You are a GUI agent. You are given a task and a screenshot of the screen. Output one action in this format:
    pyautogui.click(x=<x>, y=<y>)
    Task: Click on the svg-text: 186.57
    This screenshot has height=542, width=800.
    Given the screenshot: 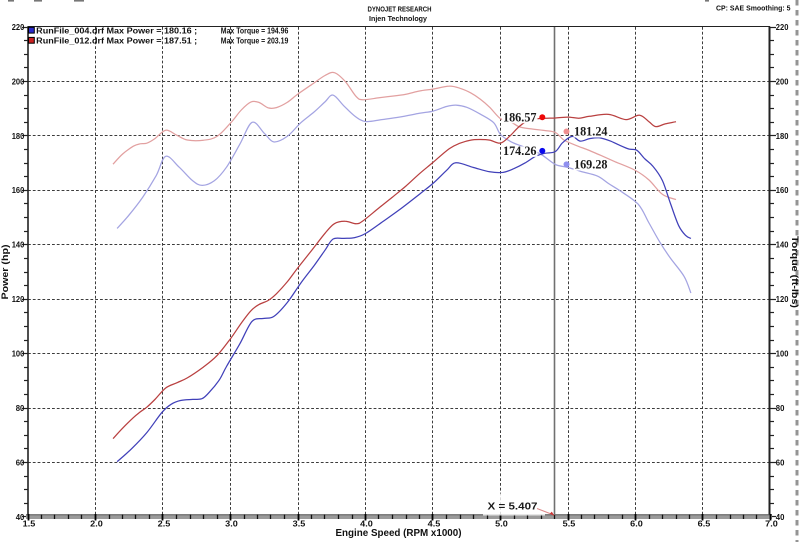 What is the action you would take?
    pyautogui.click(x=520, y=117)
    